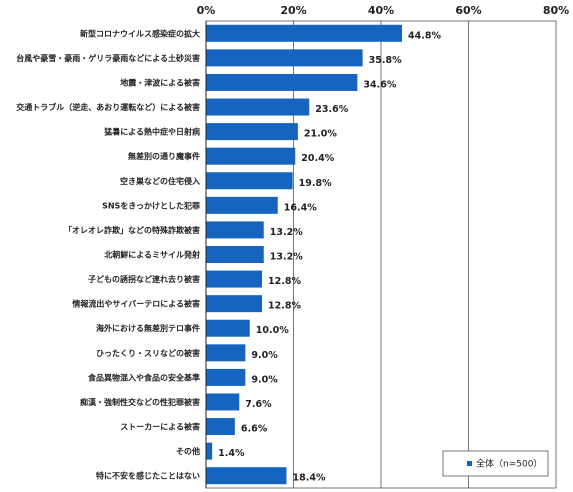  Describe the element at coordinates (151, 205) in the screenshot. I see `category-label: SNSをきっかけとした犯罪` at that location.